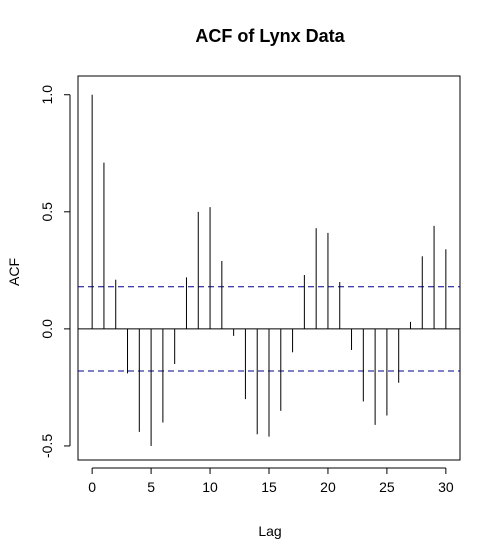 The image size is (500, 559). I want to click on y-axis-label: ACF, so click(14, 272).